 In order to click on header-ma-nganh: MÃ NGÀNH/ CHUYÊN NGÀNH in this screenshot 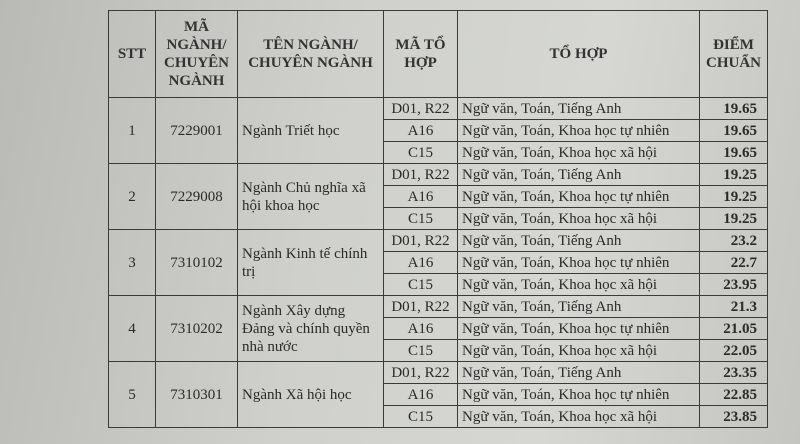, I will do `click(196, 54)`.